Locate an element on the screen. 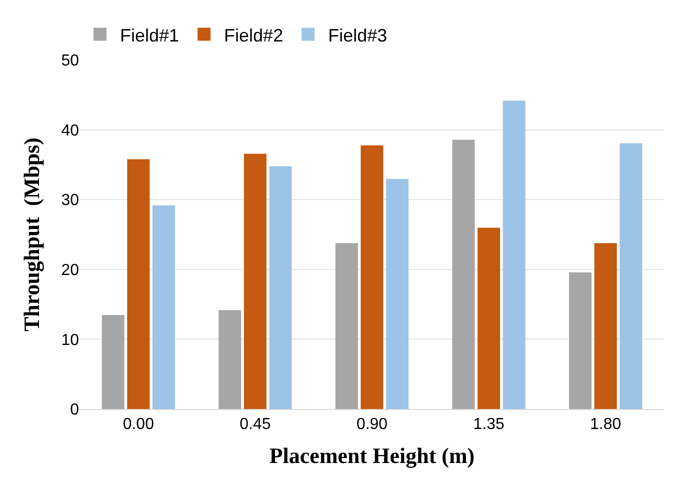 The height and width of the screenshot is (479, 684). legend-label: Field#2 is located at coordinates (254, 35).